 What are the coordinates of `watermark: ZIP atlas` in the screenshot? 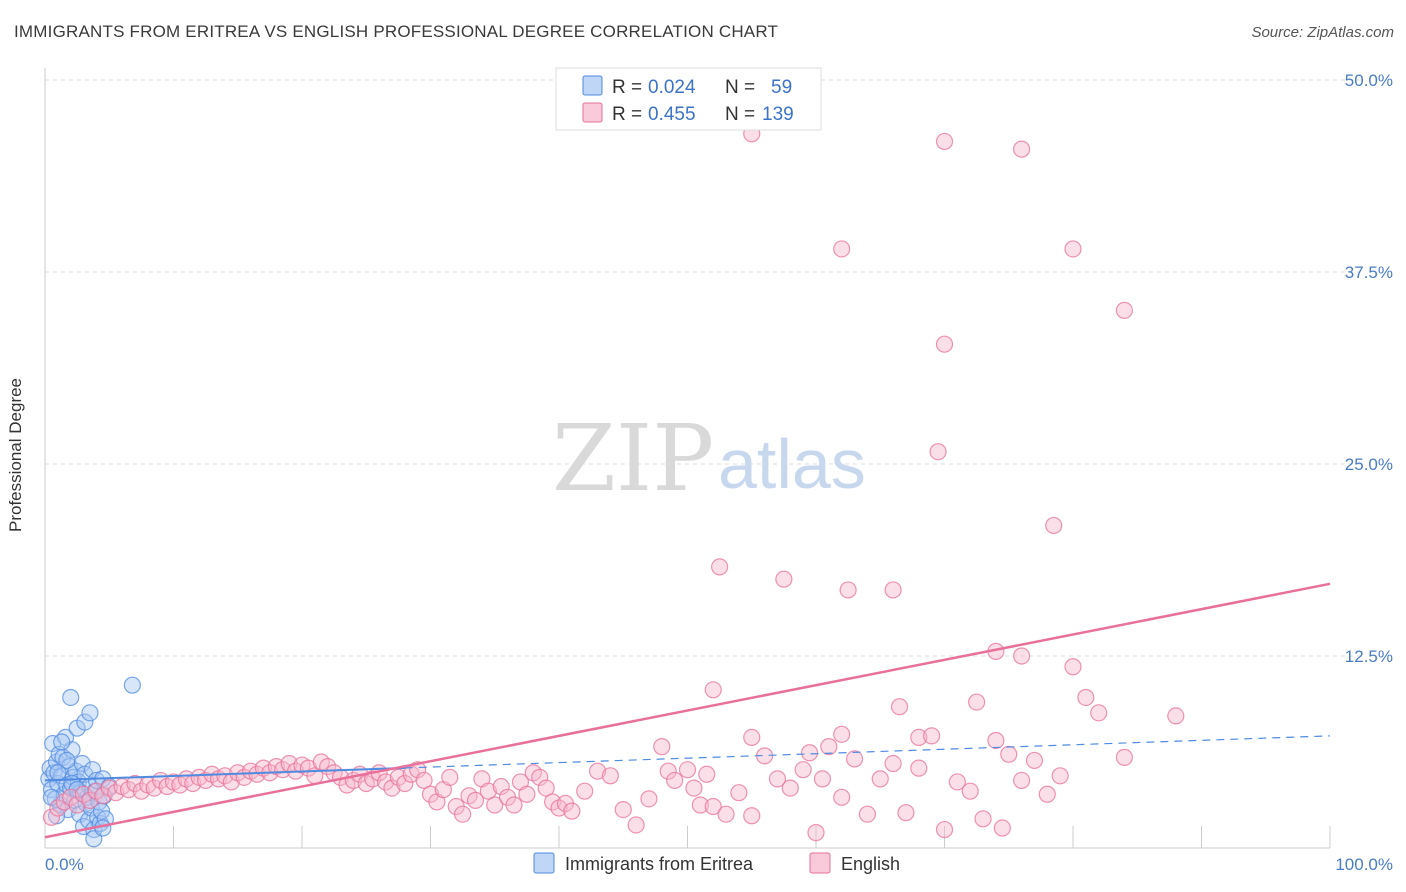 It's located at (709, 458).